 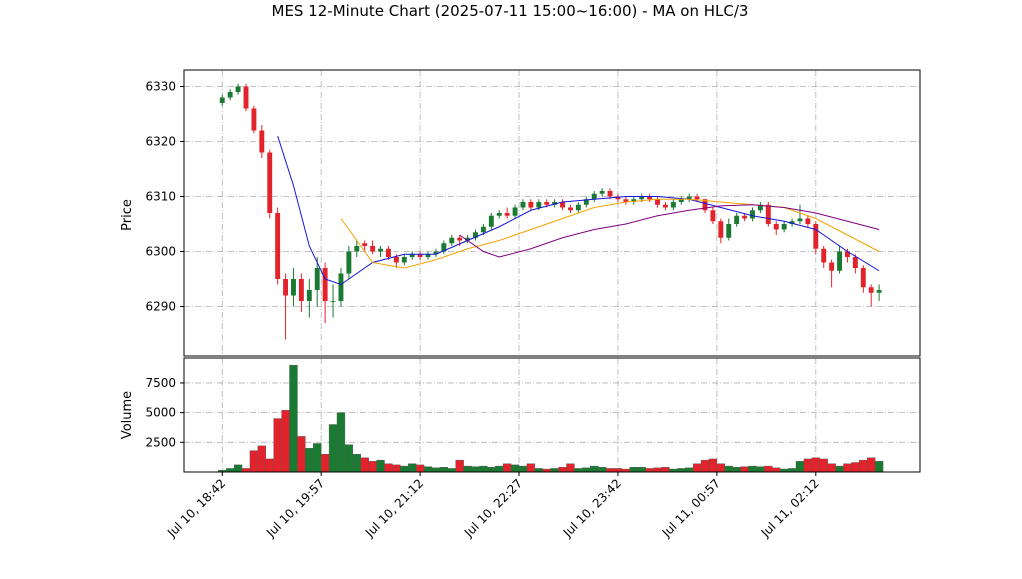 I want to click on x-tick-label: Jul 10, 23:42, so click(x=592, y=508).